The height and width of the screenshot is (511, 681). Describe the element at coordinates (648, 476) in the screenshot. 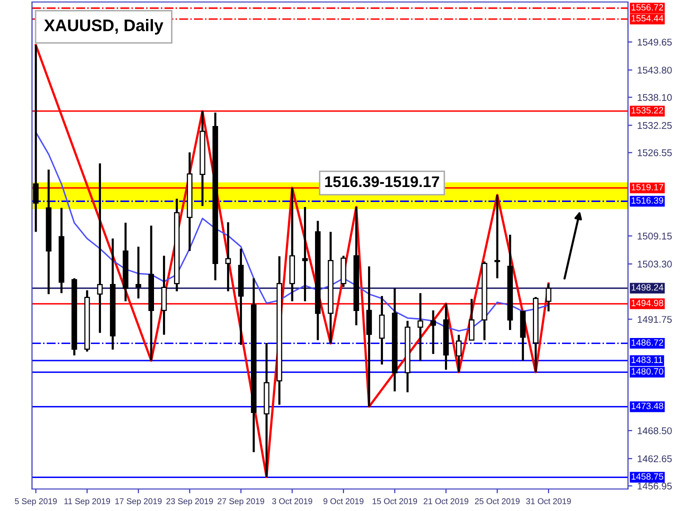

I see `ref-line-label: 1458.75` at that location.